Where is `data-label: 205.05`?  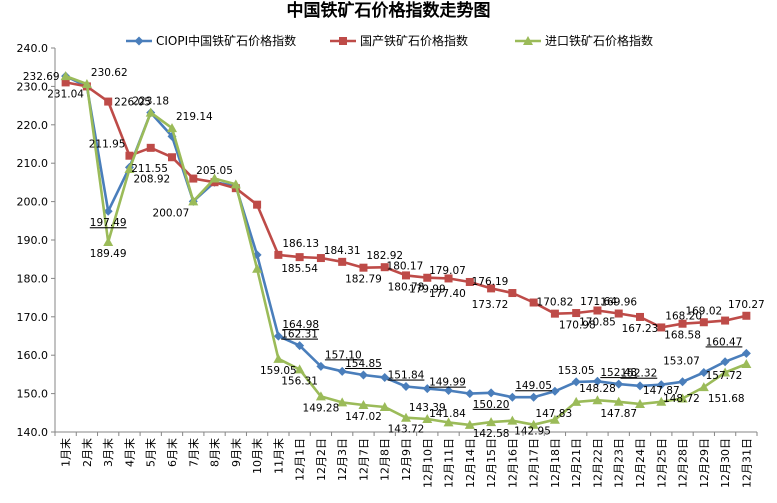 data-label: 205.05 is located at coordinates (214, 171).